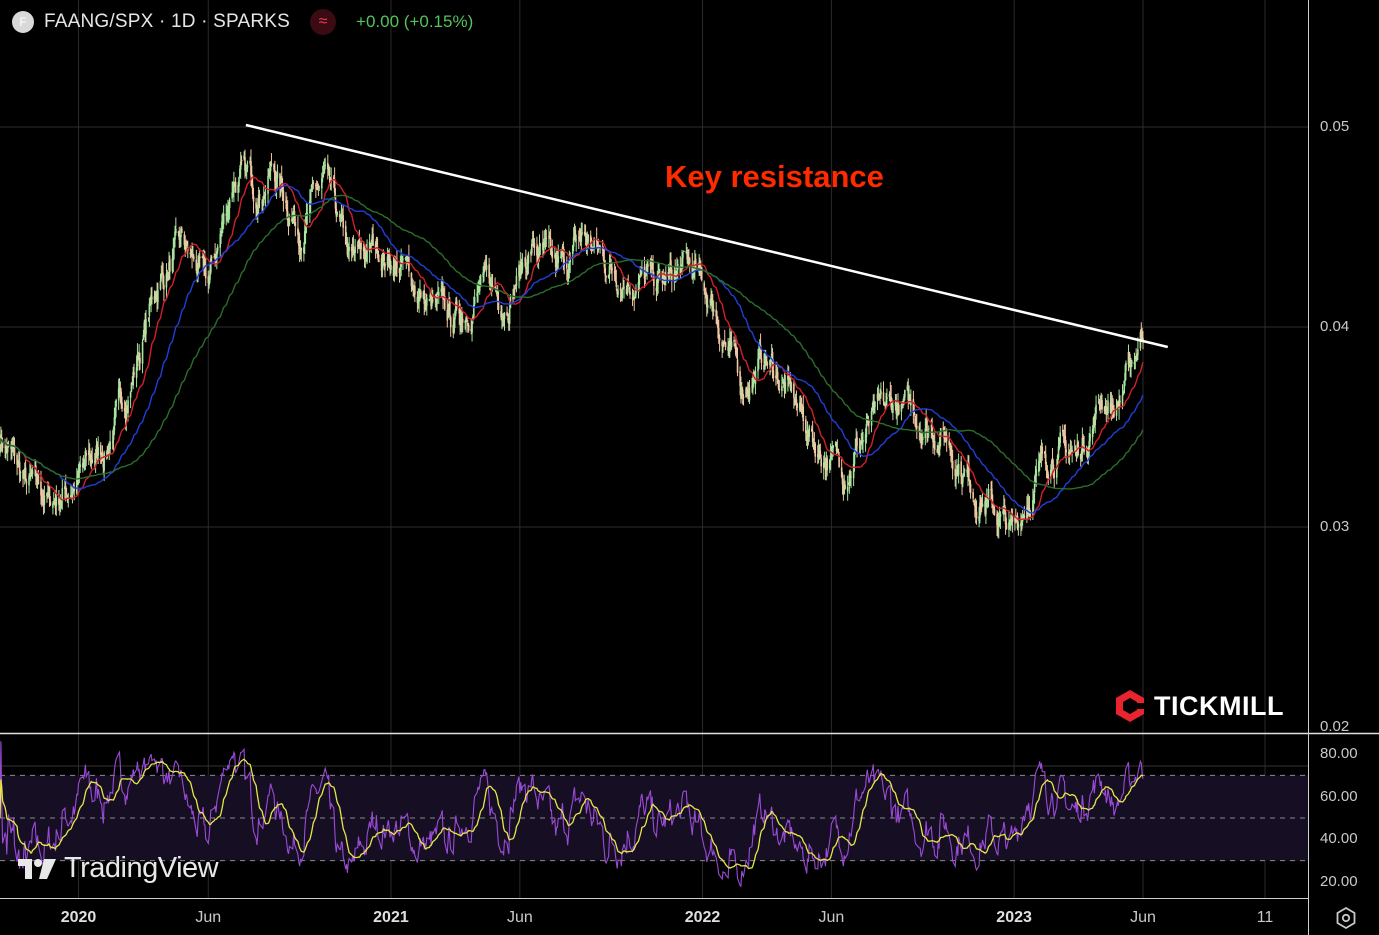 This screenshot has height=935, width=1379. Describe the element at coordinates (167, 21) in the screenshot. I see `chart-title: FAANG/SPX · 1D · SPARKS` at that location.